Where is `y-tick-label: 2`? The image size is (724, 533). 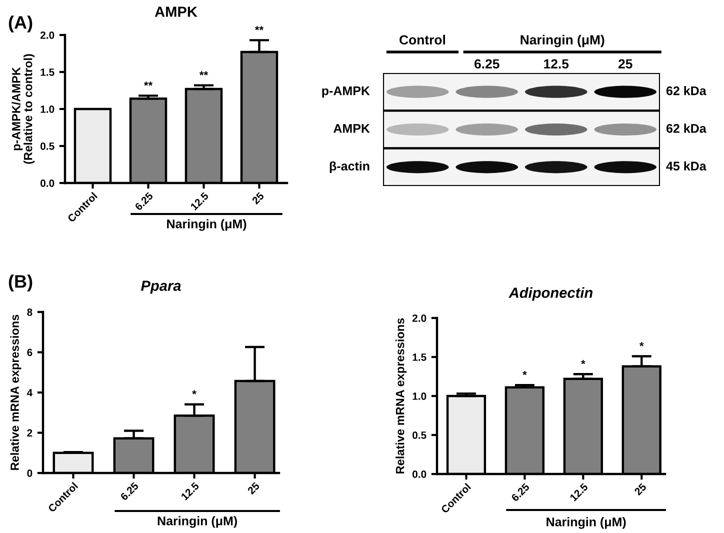 y-tick-label: 2 is located at coordinates (29, 433).